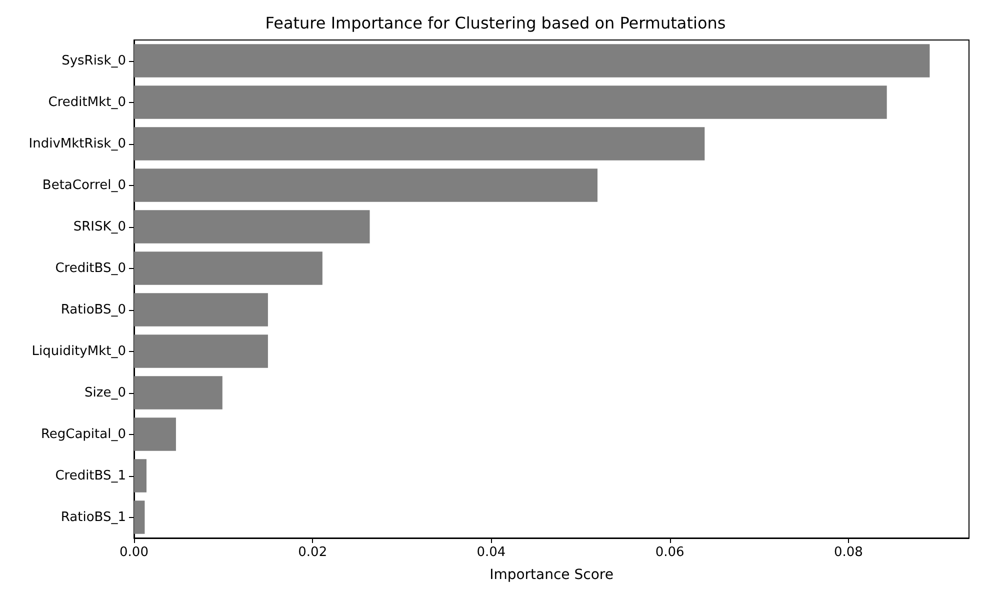 The height and width of the screenshot is (596, 991). I want to click on y-tick-label: RatioBS_0, so click(93, 310).